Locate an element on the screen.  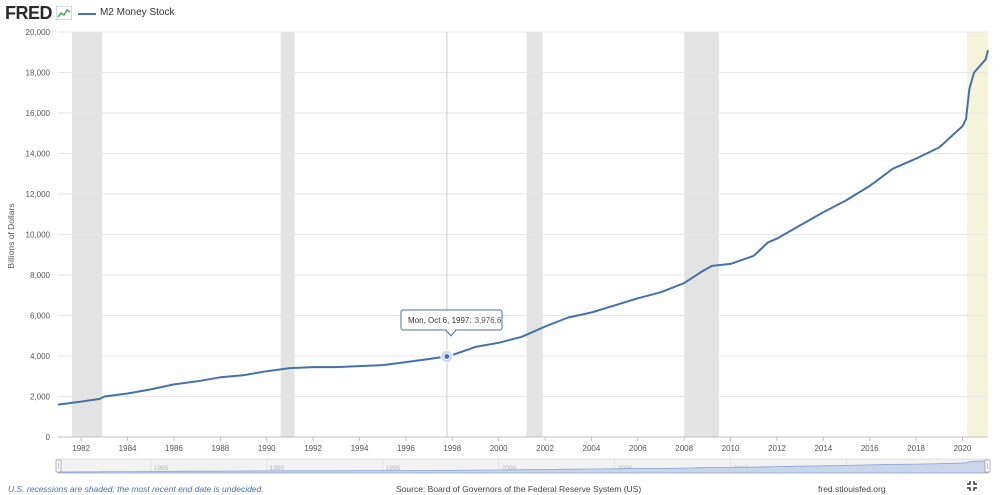
y-tick-label: 4,000 is located at coordinates (40, 356).